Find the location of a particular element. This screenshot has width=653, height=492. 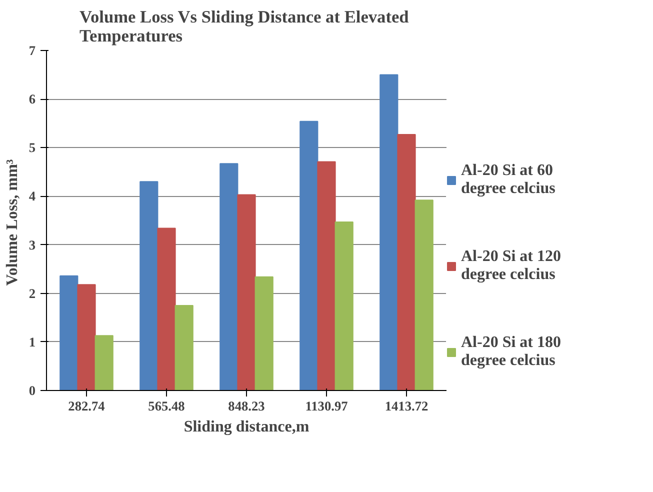

y-axis-title: Volume Loss, mm³ is located at coordinates (12, 222).